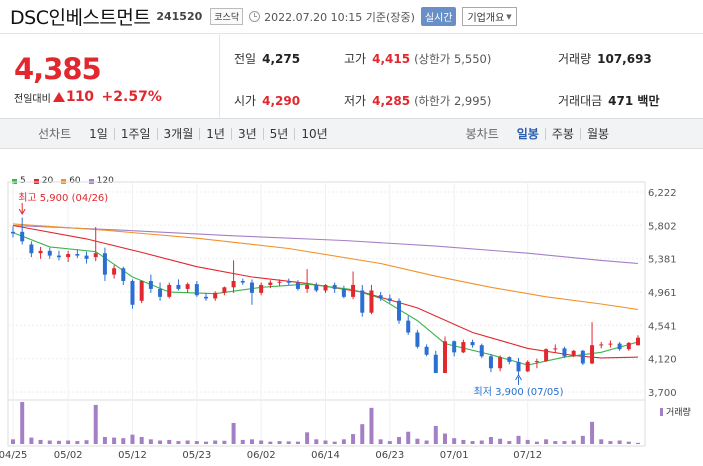  I want to click on change-value: 110, so click(79, 97).